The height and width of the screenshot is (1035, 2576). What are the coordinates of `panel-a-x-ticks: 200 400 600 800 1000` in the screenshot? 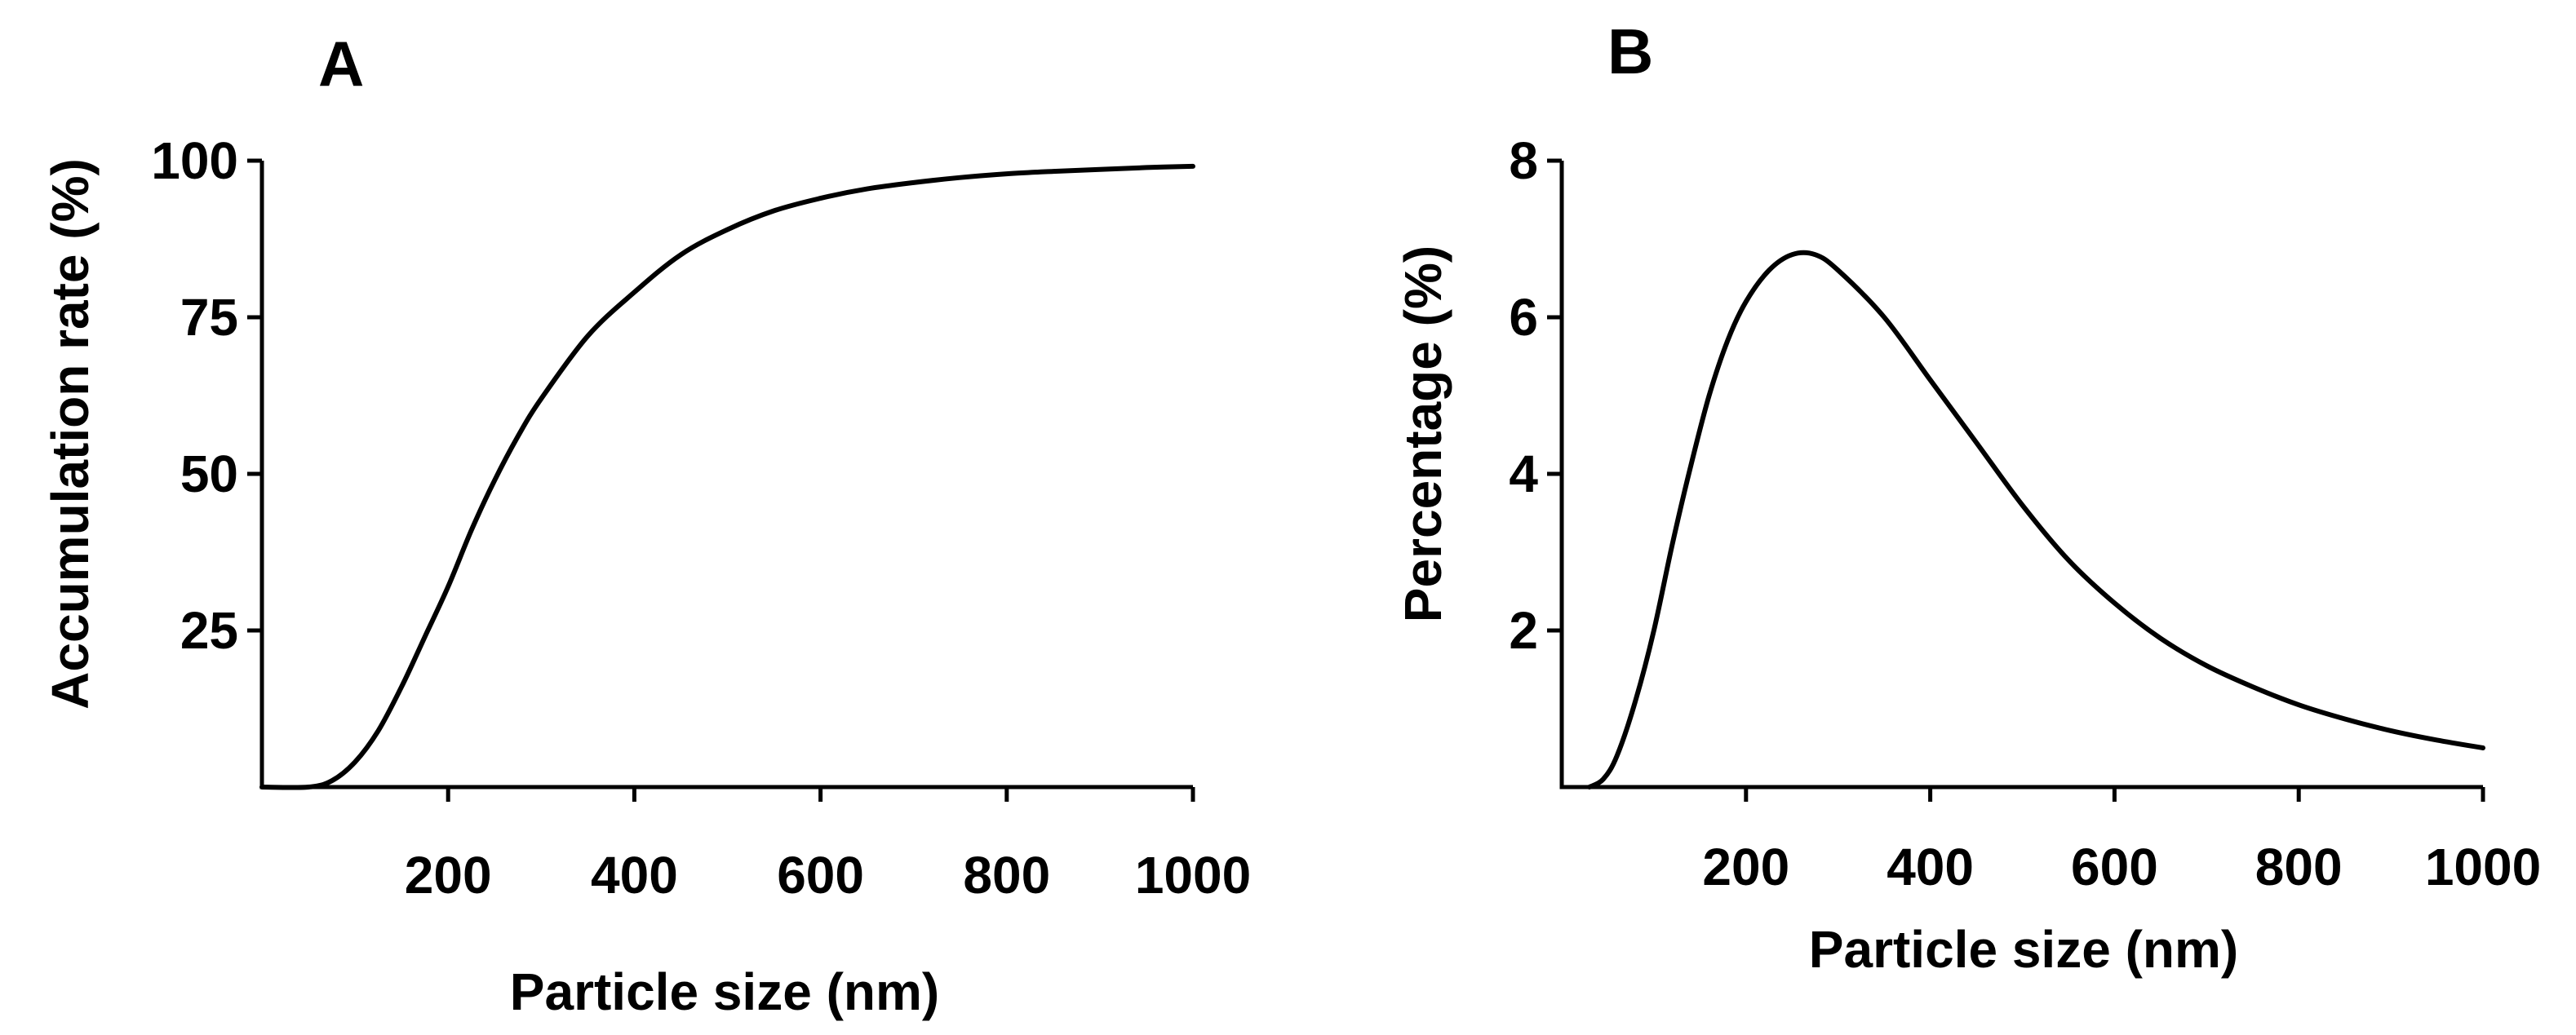 It's located at (828, 846).